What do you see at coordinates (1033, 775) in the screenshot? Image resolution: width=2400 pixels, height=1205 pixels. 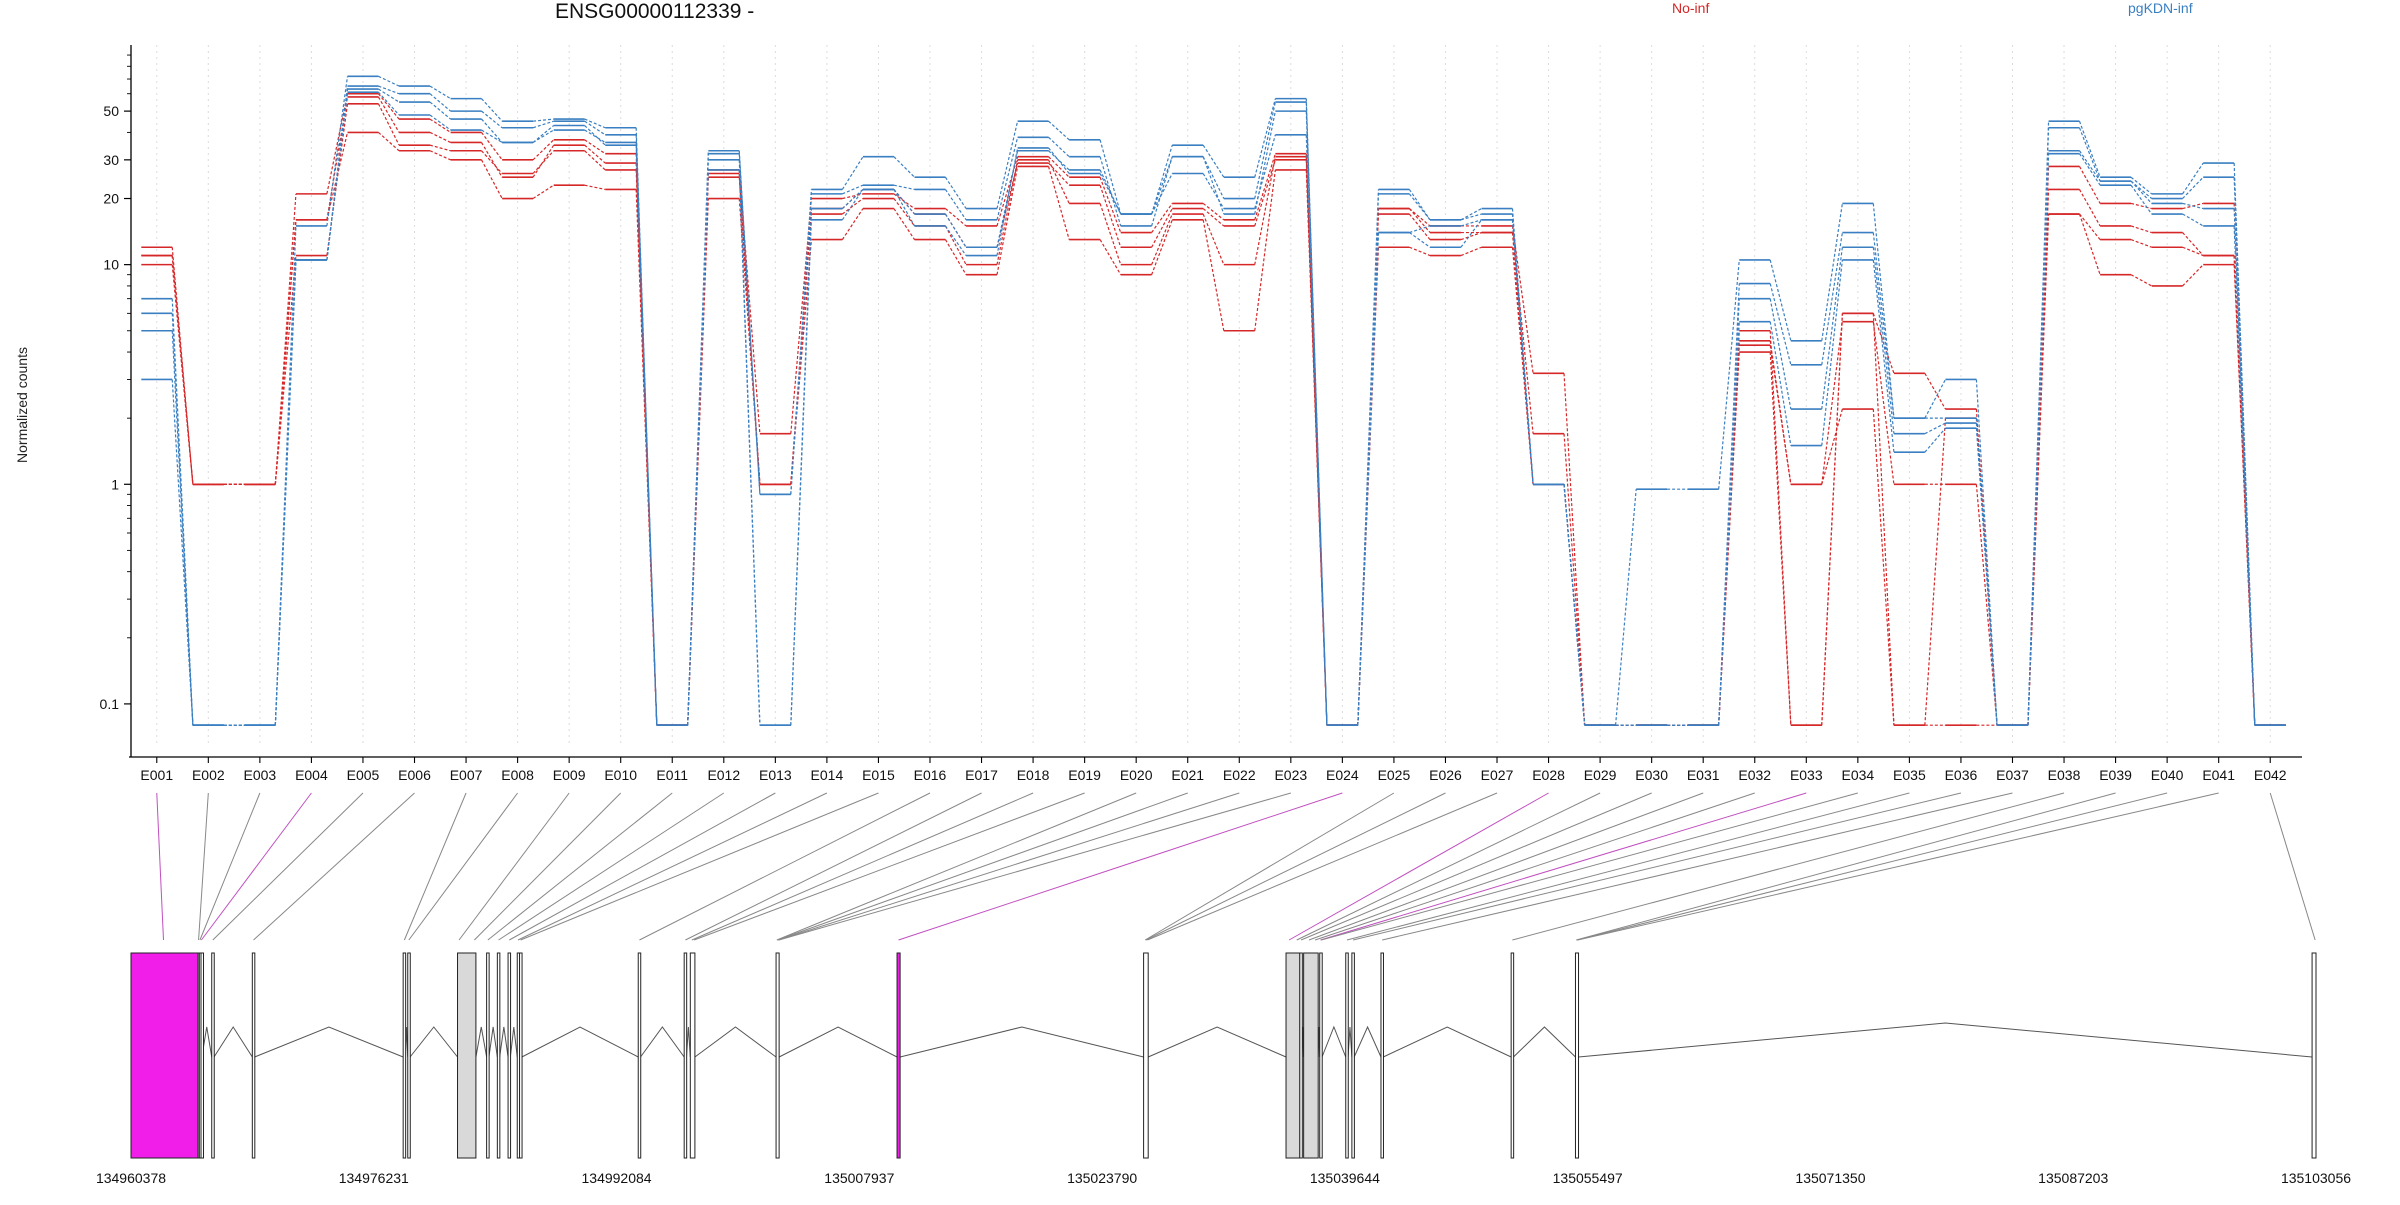 I see `x-tick-label: E018` at bounding box center [1033, 775].